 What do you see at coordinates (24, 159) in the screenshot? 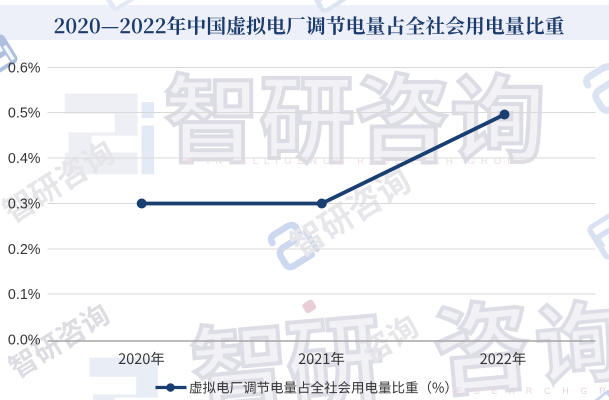
I see `svg-text: 0.4%` at bounding box center [24, 159].